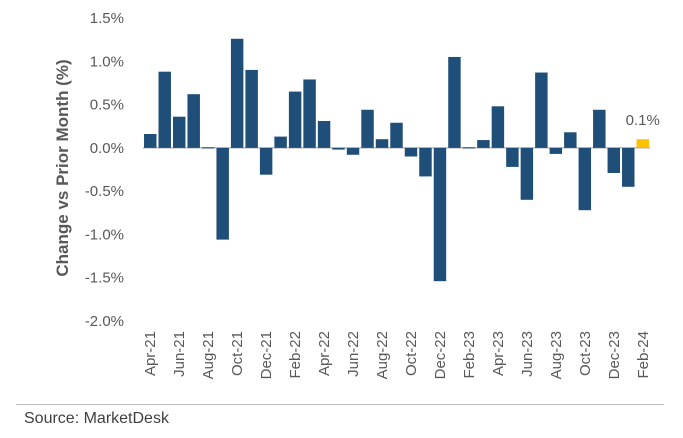 The image size is (683, 438). What do you see at coordinates (107, 148) in the screenshot?
I see `y-tick-label: 0.0%` at bounding box center [107, 148].